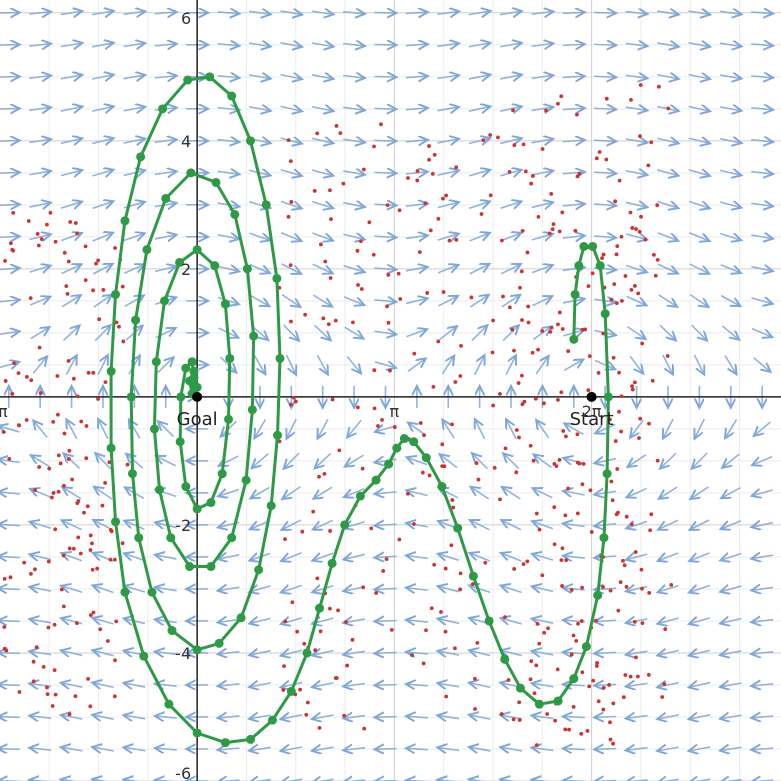 This screenshot has width=781, height=781. What do you see at coordinates (186, 269) in the screenshot?
I see `y-tick-label: 2` at bounding box center [186, 269].